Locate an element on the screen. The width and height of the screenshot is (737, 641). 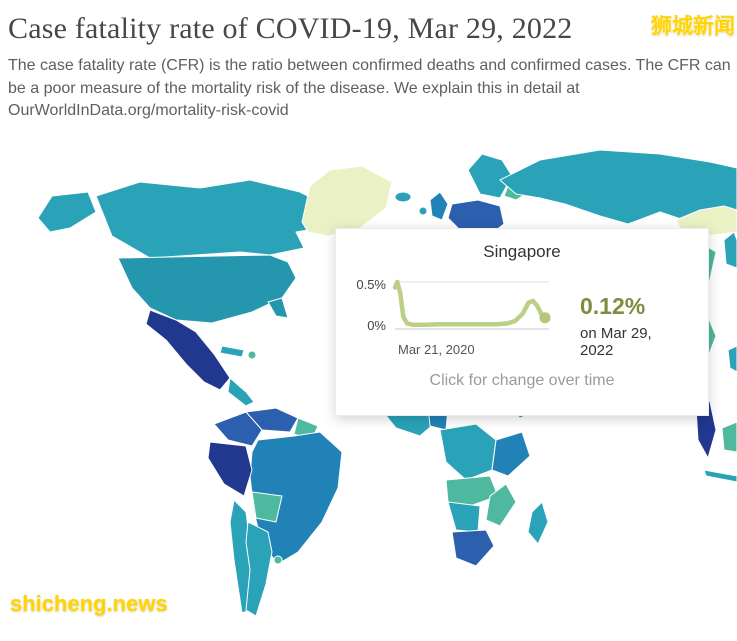
region-peru is located at coordinates (230, 469).